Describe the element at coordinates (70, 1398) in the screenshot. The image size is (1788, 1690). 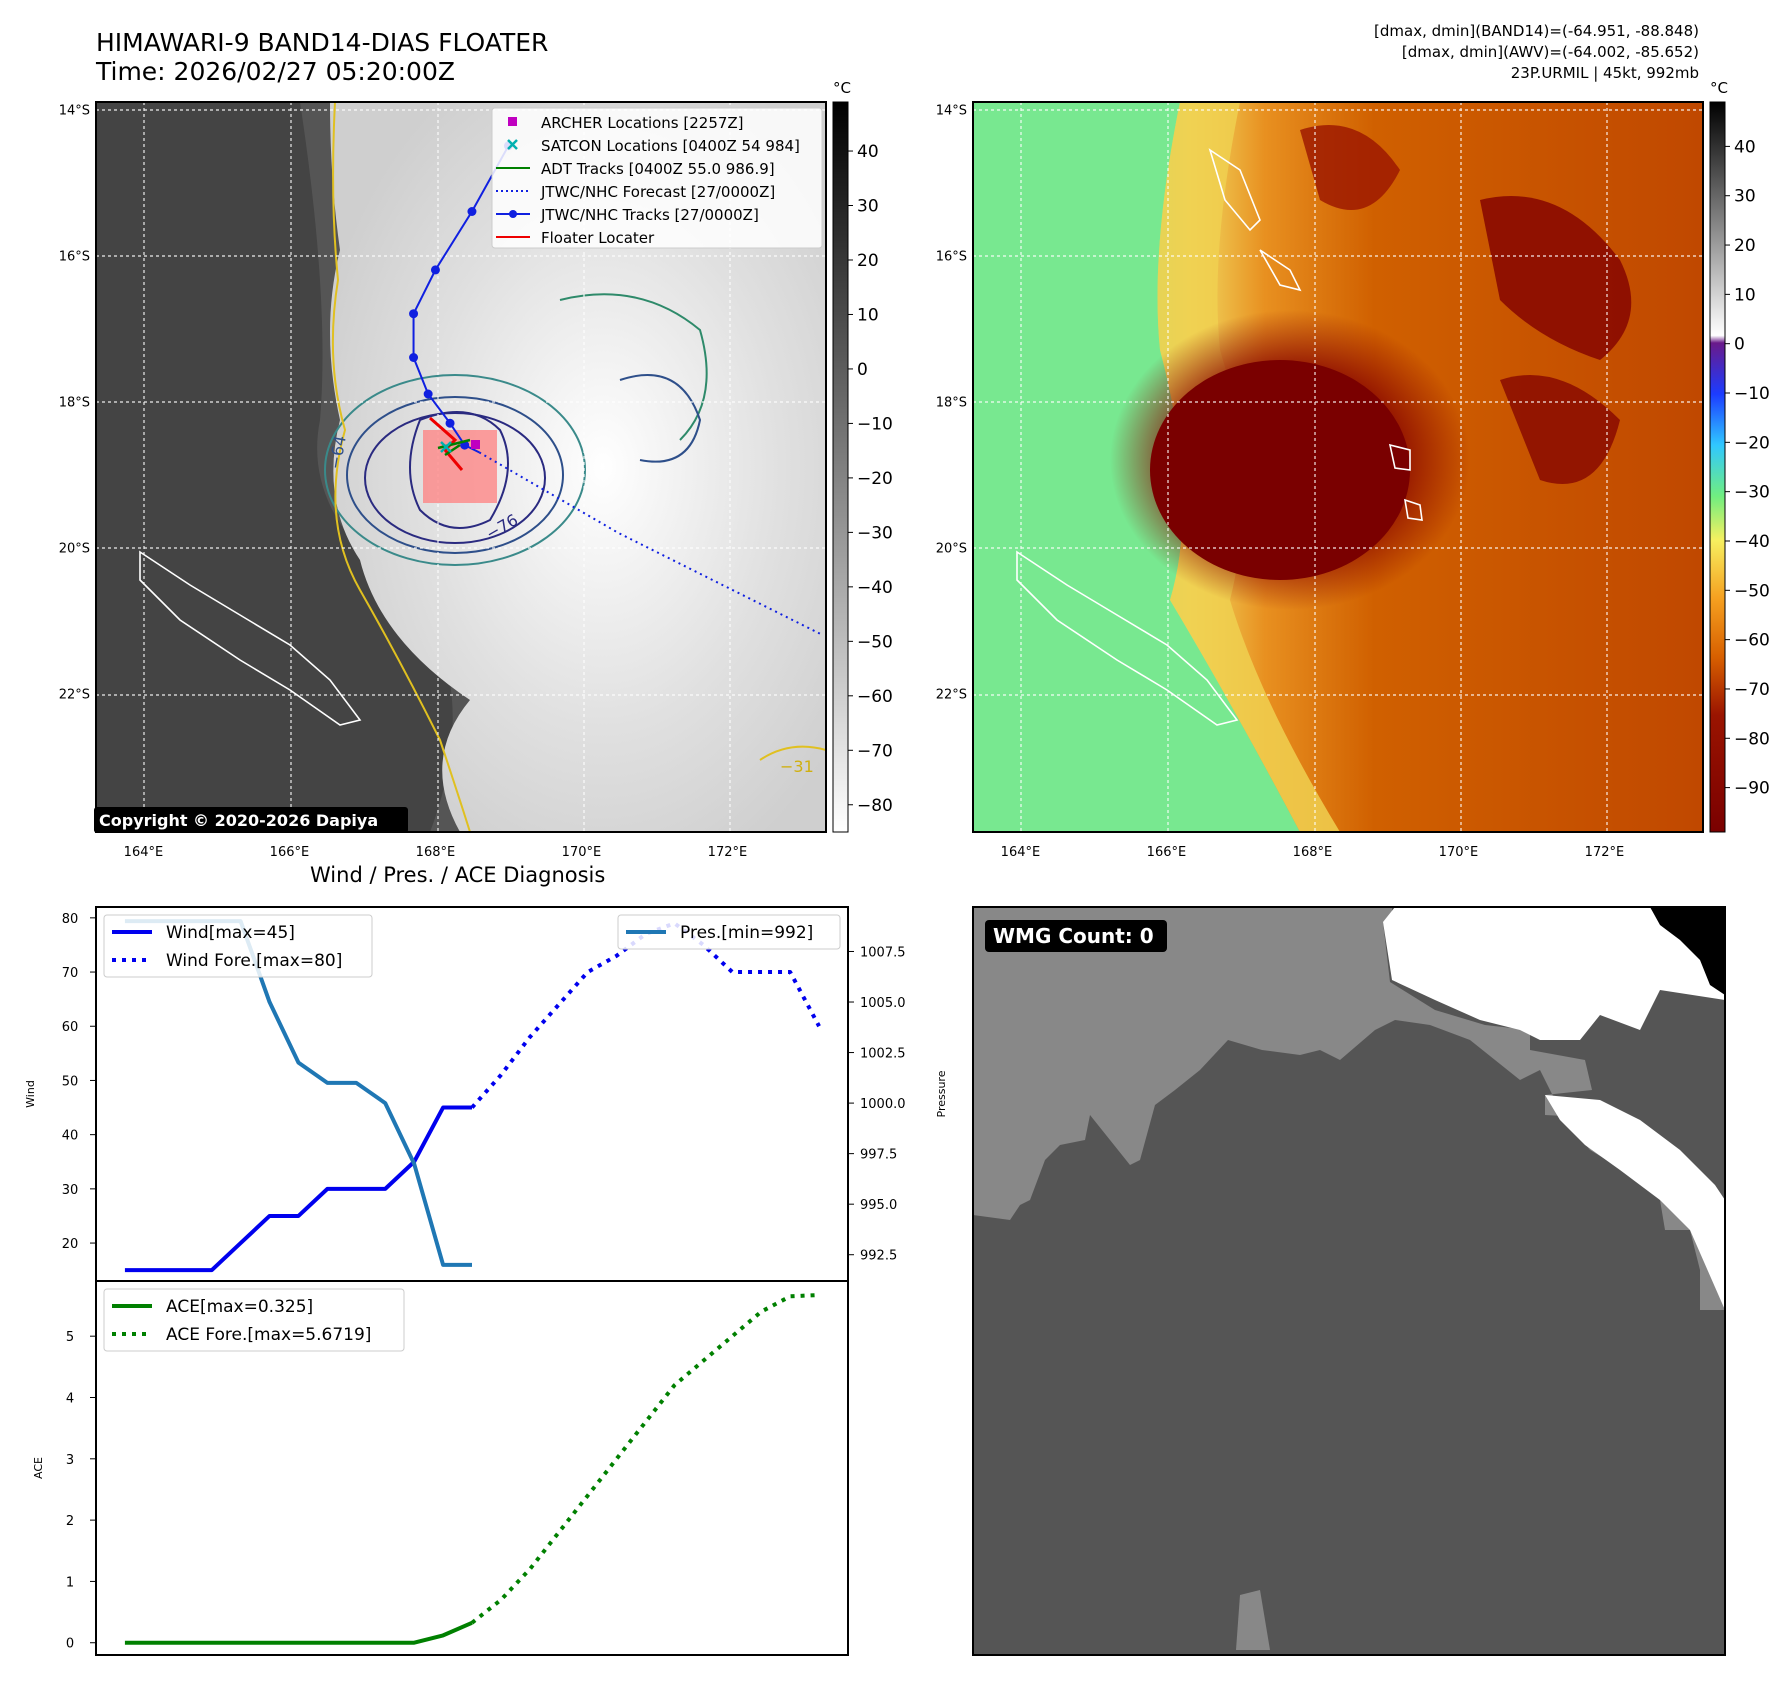
I see `y-tick-label: 4` at that location.